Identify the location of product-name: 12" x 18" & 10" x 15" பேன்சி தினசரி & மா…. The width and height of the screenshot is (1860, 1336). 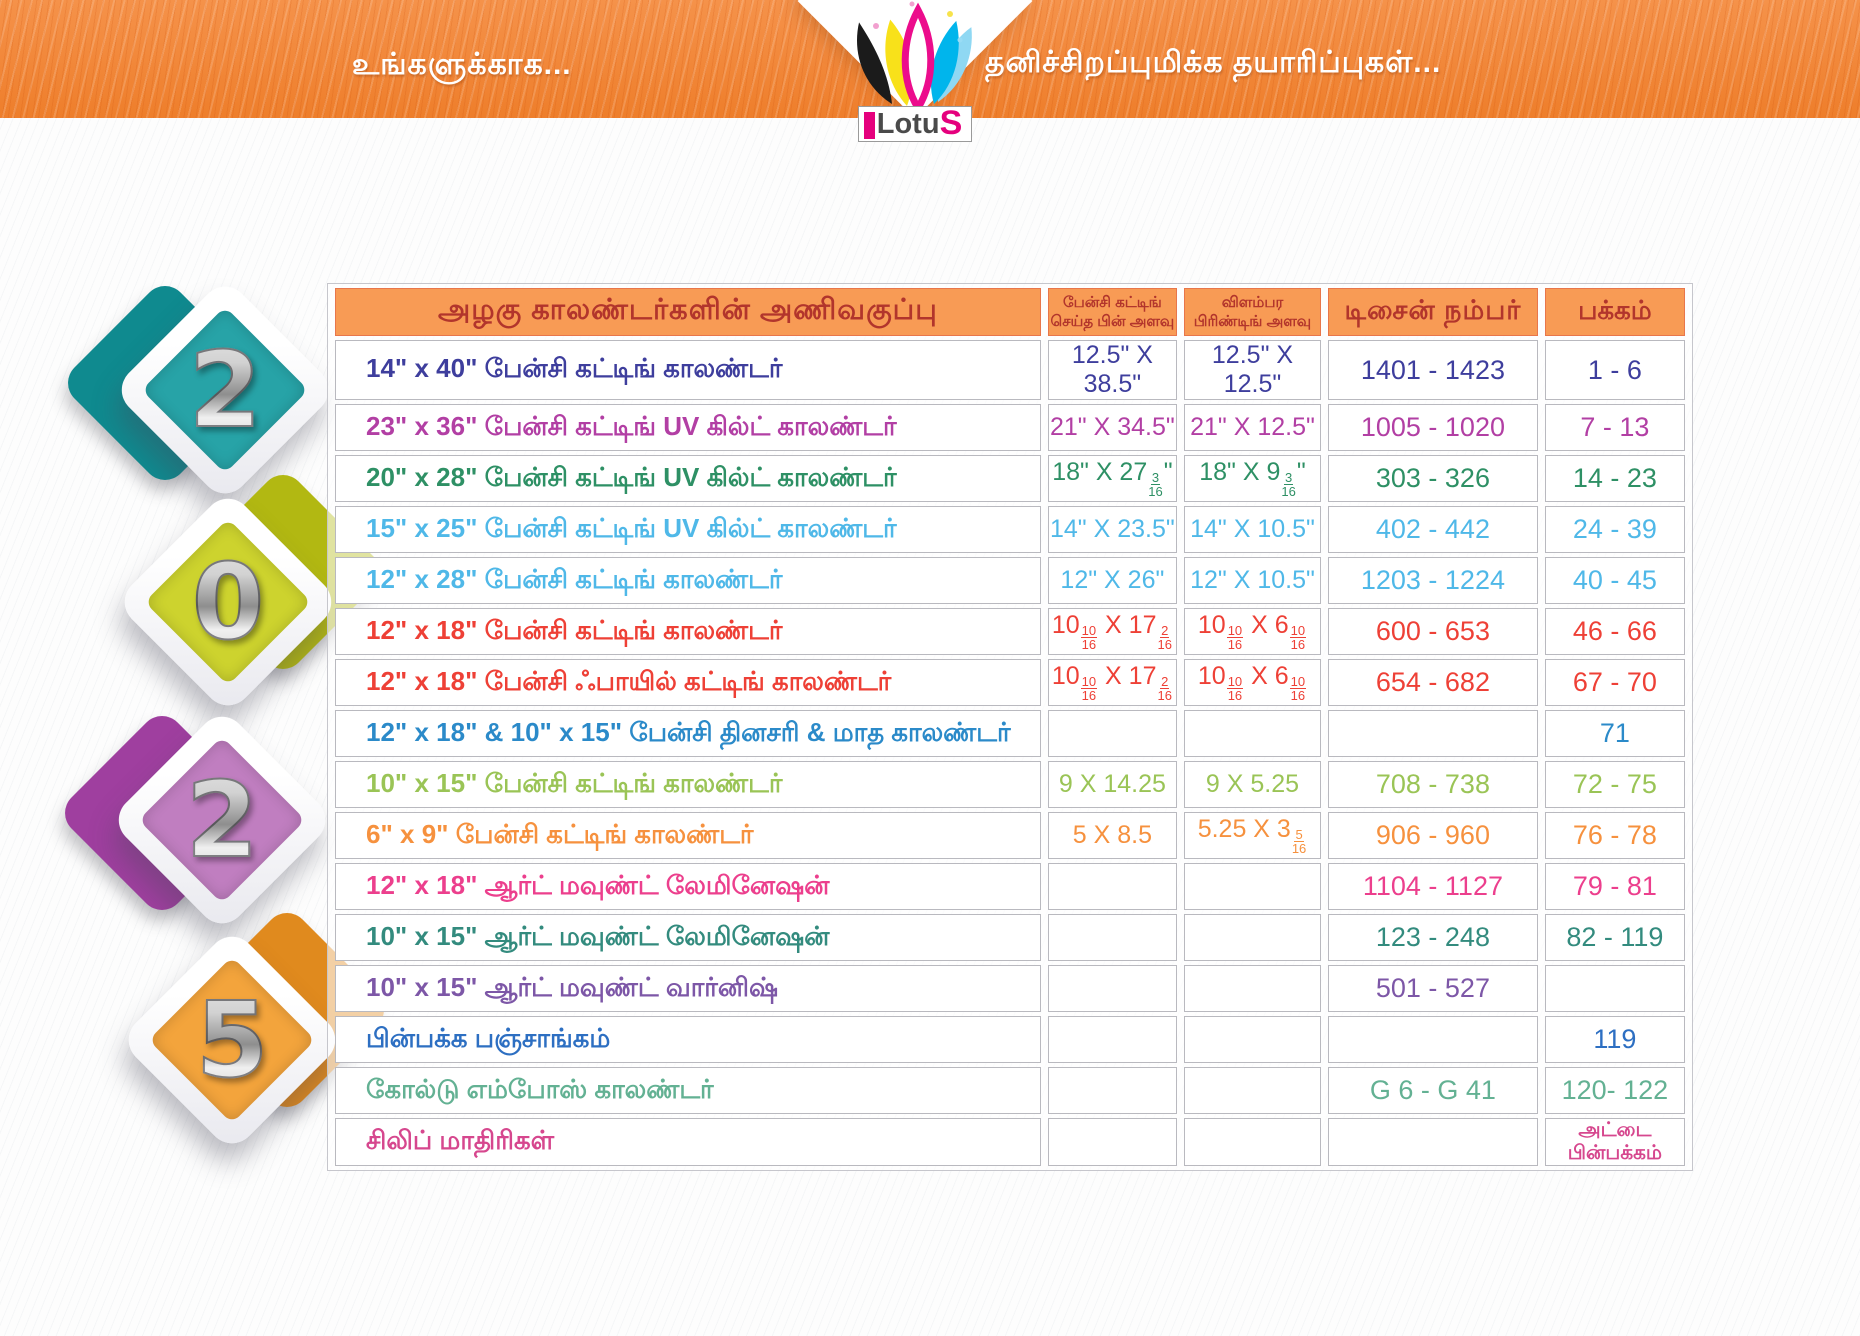
(688, 733).